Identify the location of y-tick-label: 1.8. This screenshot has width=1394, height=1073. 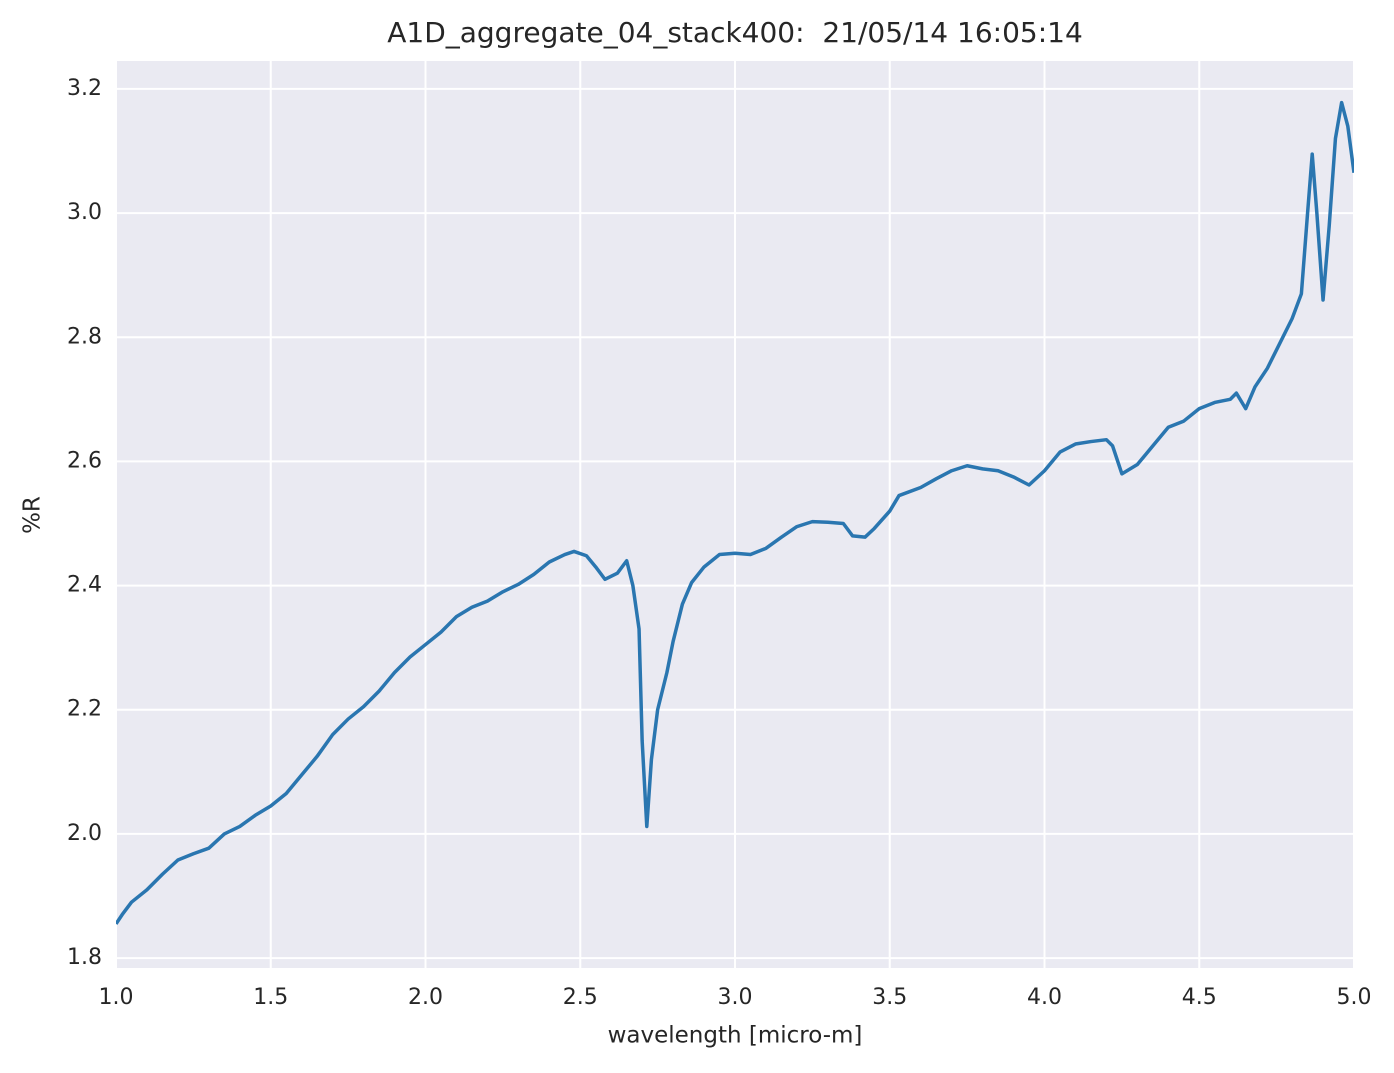
(84, 957).